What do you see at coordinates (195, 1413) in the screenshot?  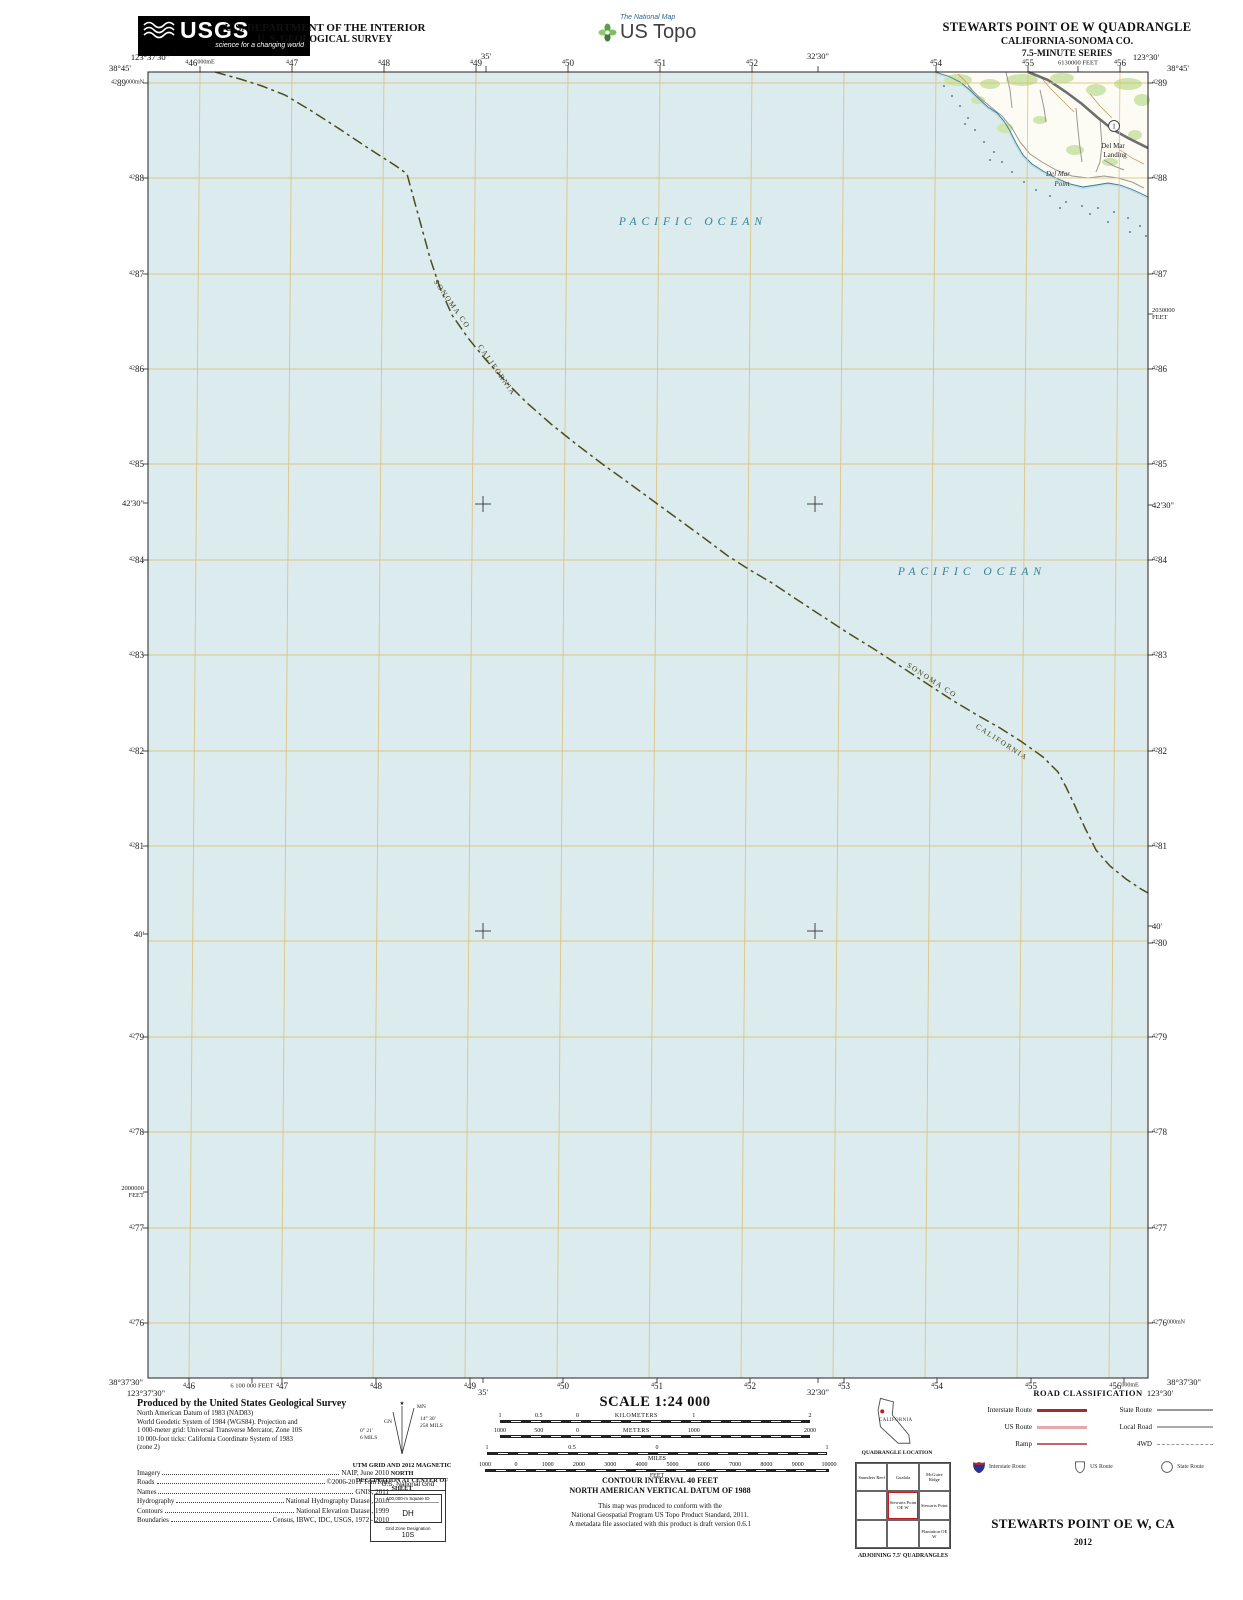 I see `datum-note-line: North American Datum of 1983 (NAD83)` at bounding box center [195, 1413].